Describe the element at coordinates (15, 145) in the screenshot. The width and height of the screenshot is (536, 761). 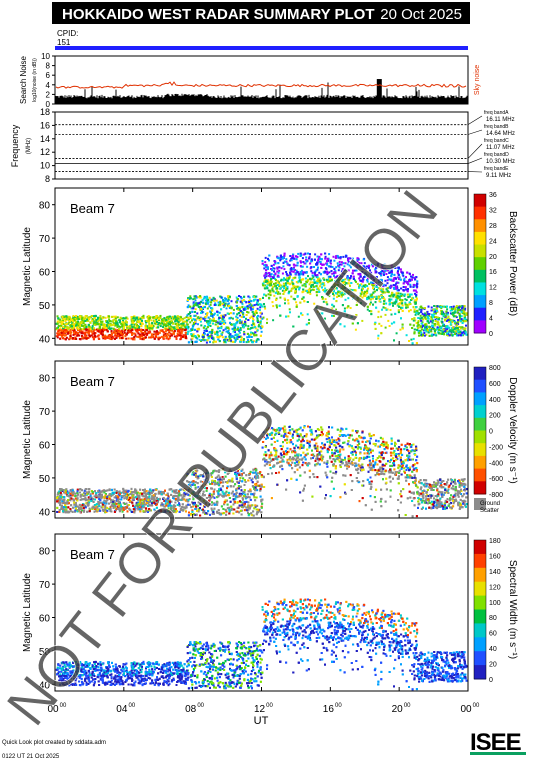
I see `freq-ylabel: Frequency` at that location.